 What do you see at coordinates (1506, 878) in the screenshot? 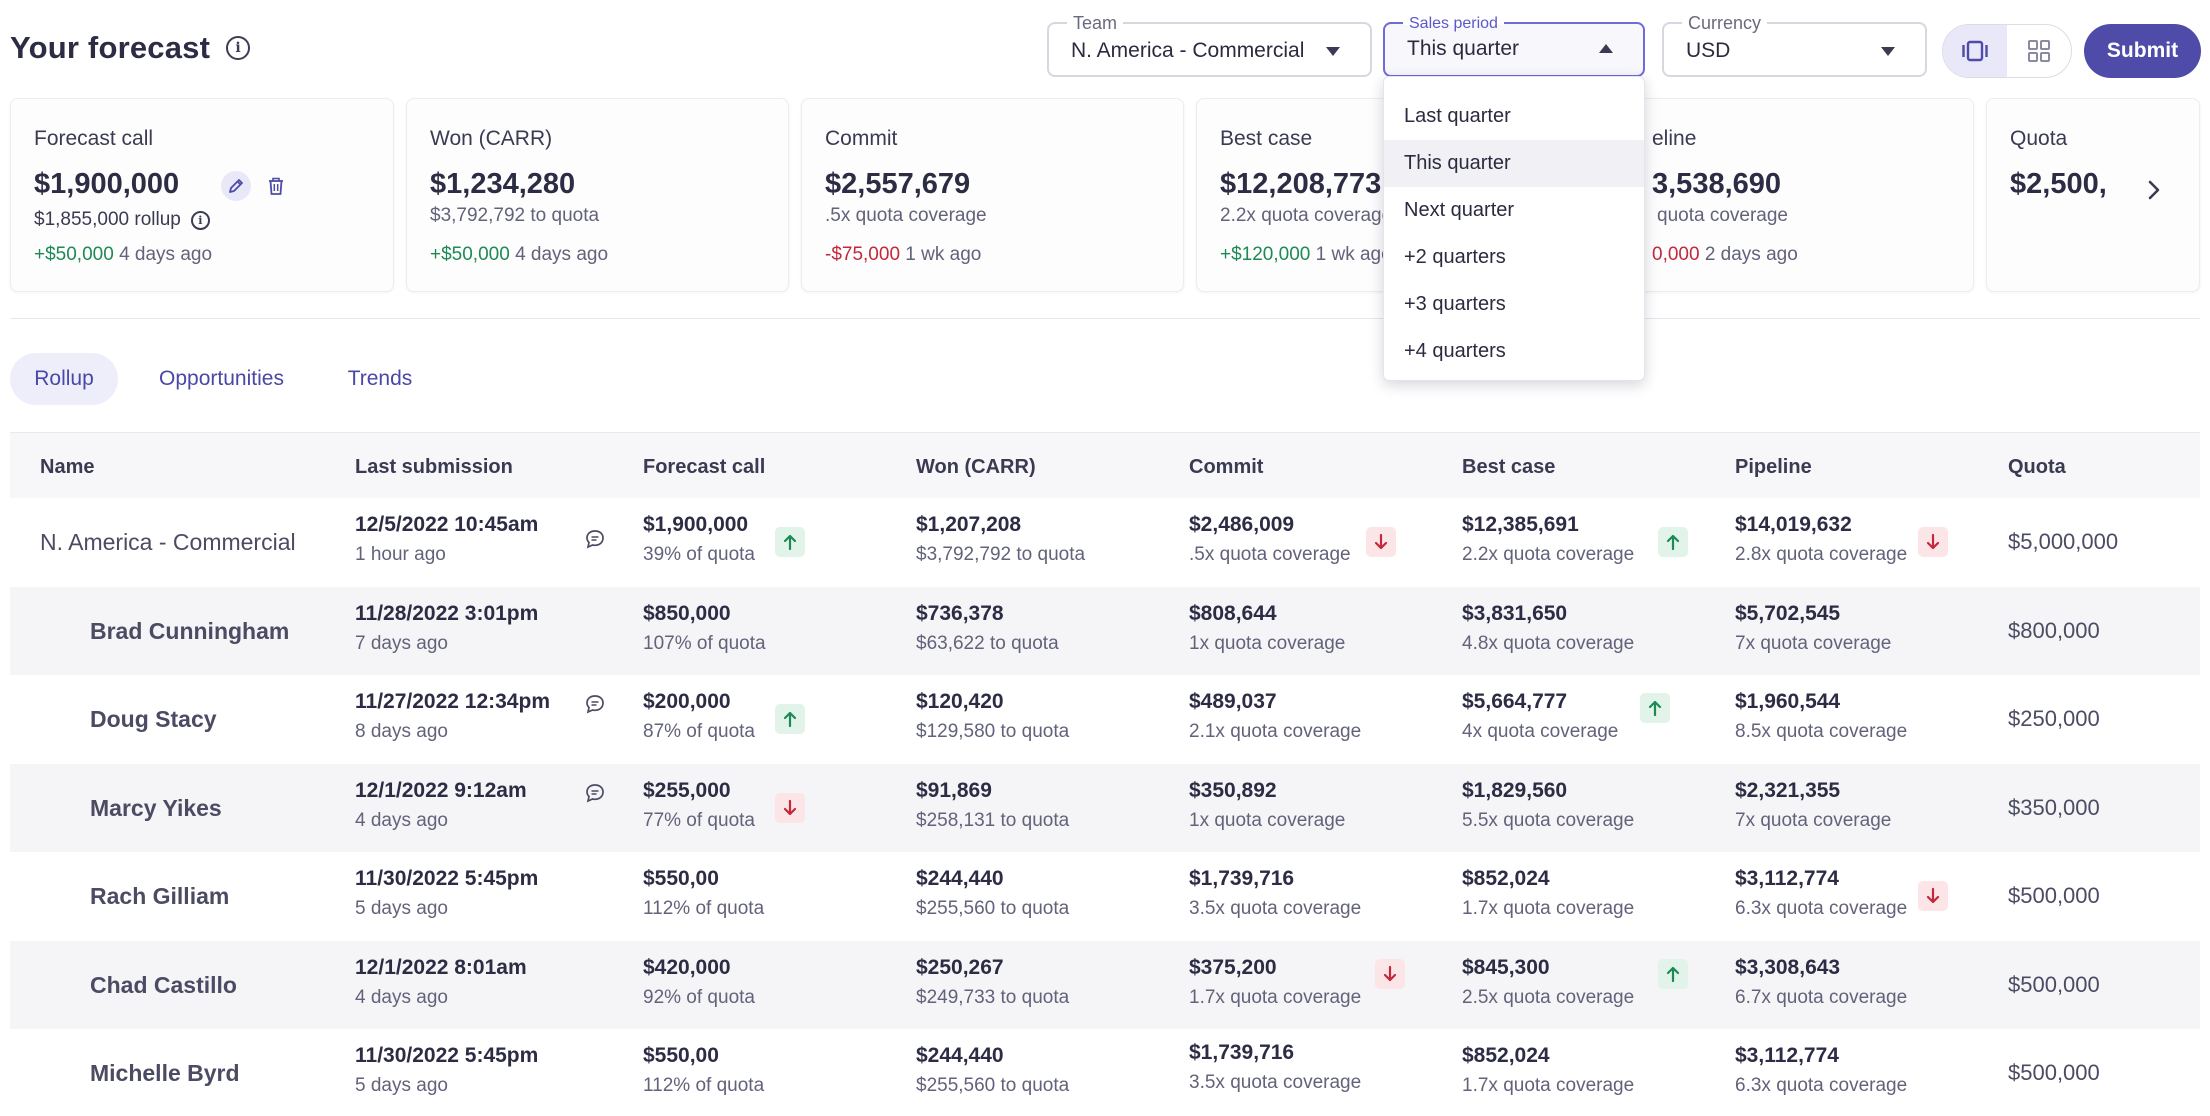
I see `best-case-value: $852,024` at bounding box center [1506, 878].